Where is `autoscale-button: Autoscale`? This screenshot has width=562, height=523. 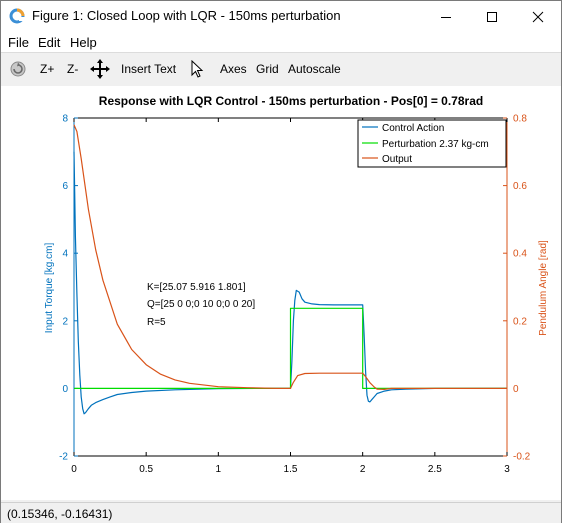 autoscale-button: Autoscale is located at coordinates (314, 69).